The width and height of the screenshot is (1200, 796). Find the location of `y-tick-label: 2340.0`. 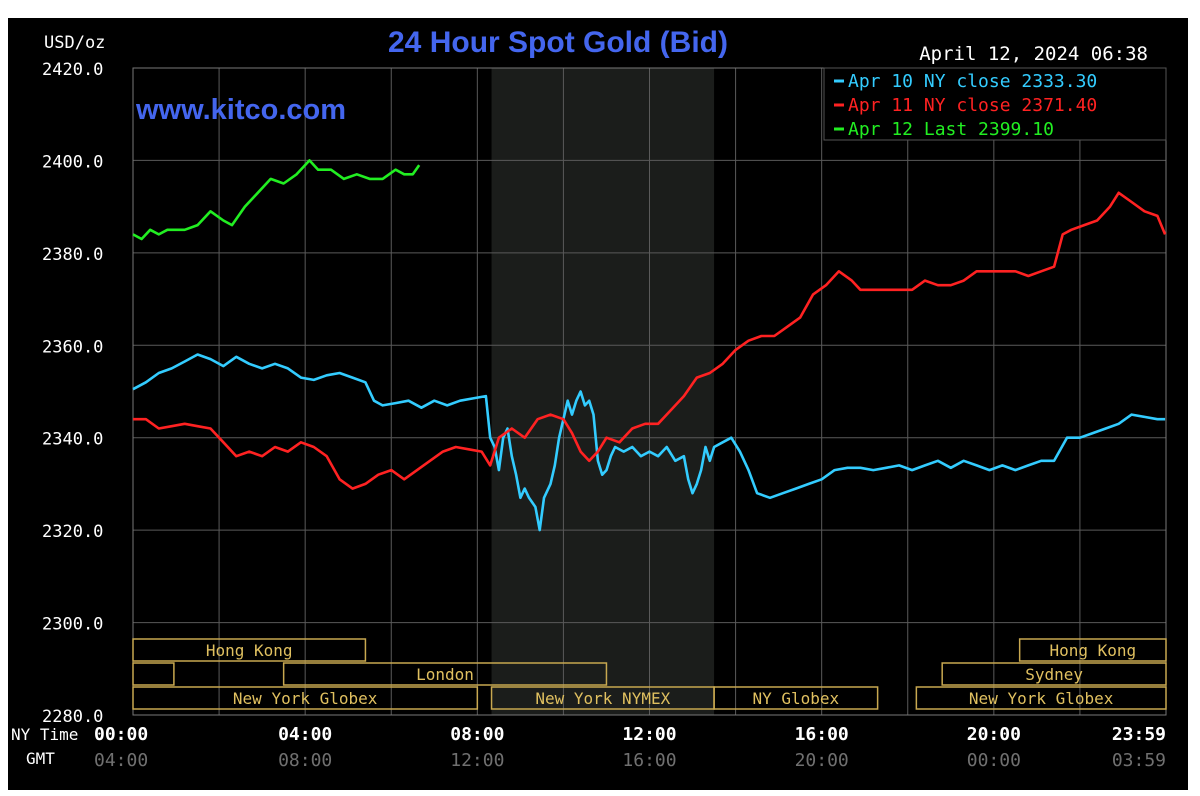

y-tick-label: 2340.0 is located at coordinates (72, 440).